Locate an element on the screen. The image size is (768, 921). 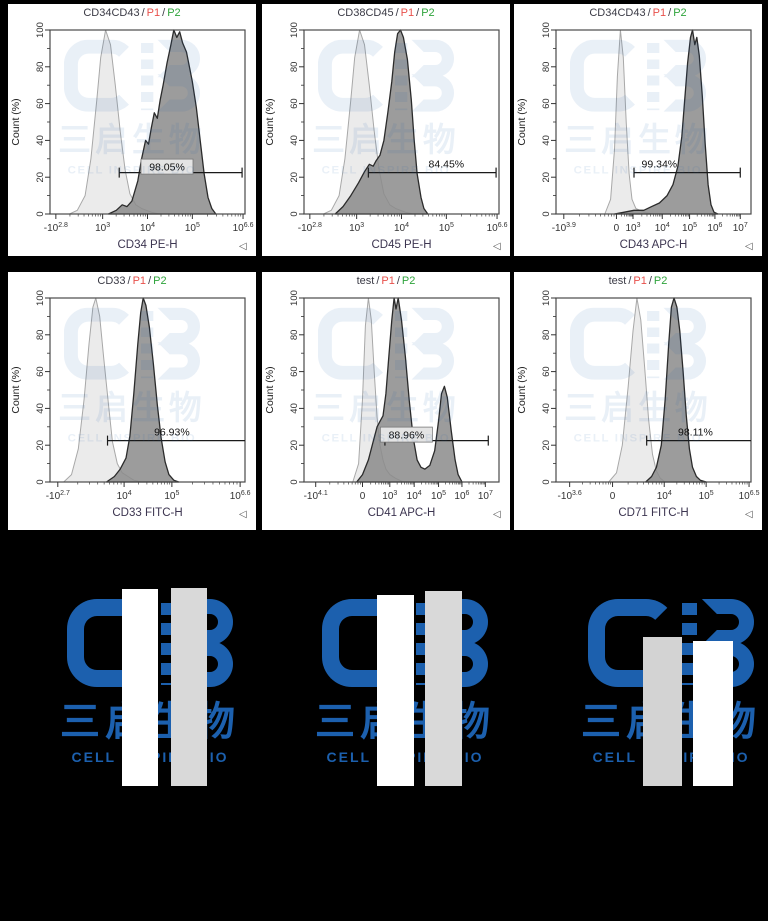
x-axis-label: CD71 FITC-H is located at coordinates (653, 513).